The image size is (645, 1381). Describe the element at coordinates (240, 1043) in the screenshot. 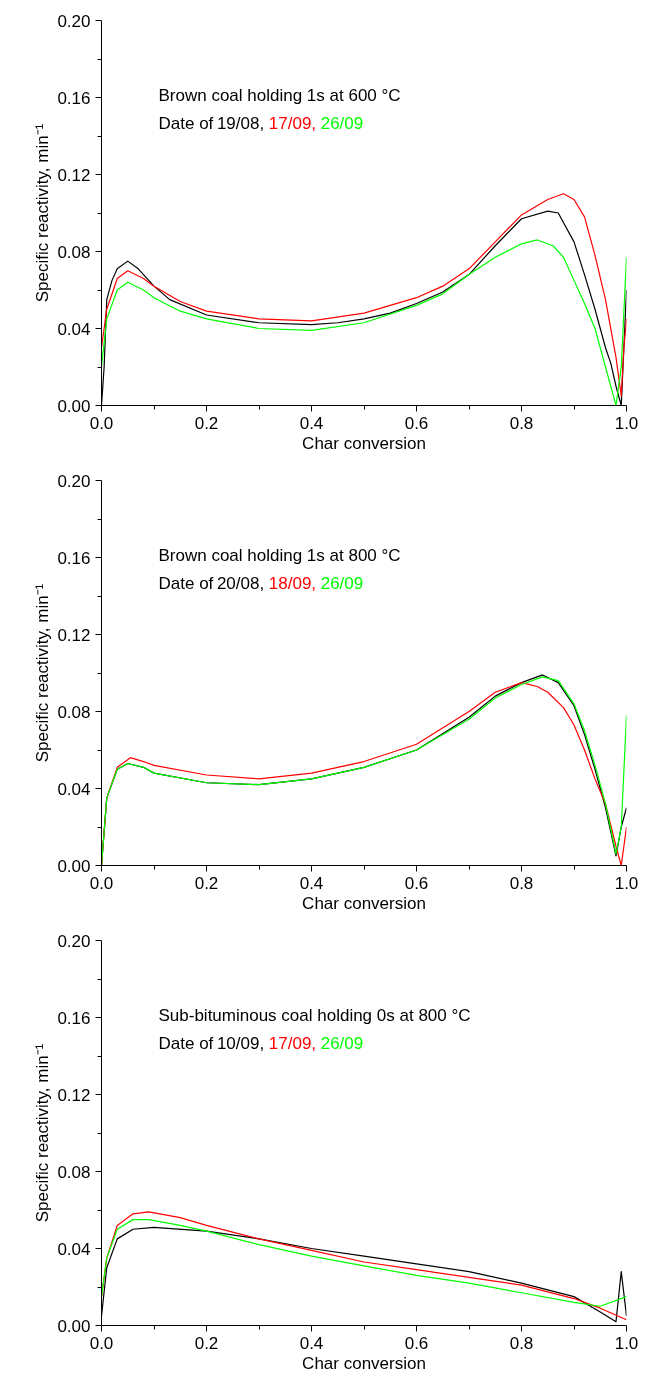

I see `text: 10/09,` at that location.